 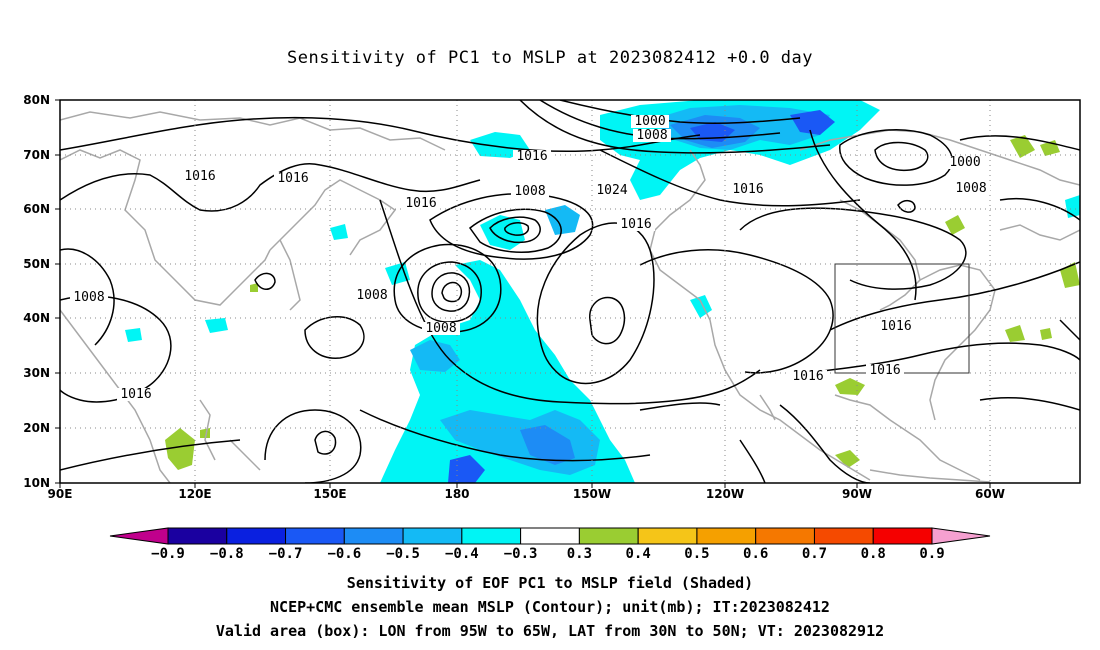 What do you see at coordinates (227, 554) in the screenshot?
I see `colorbar-label: −0.8` at bounding box center [227, 554].